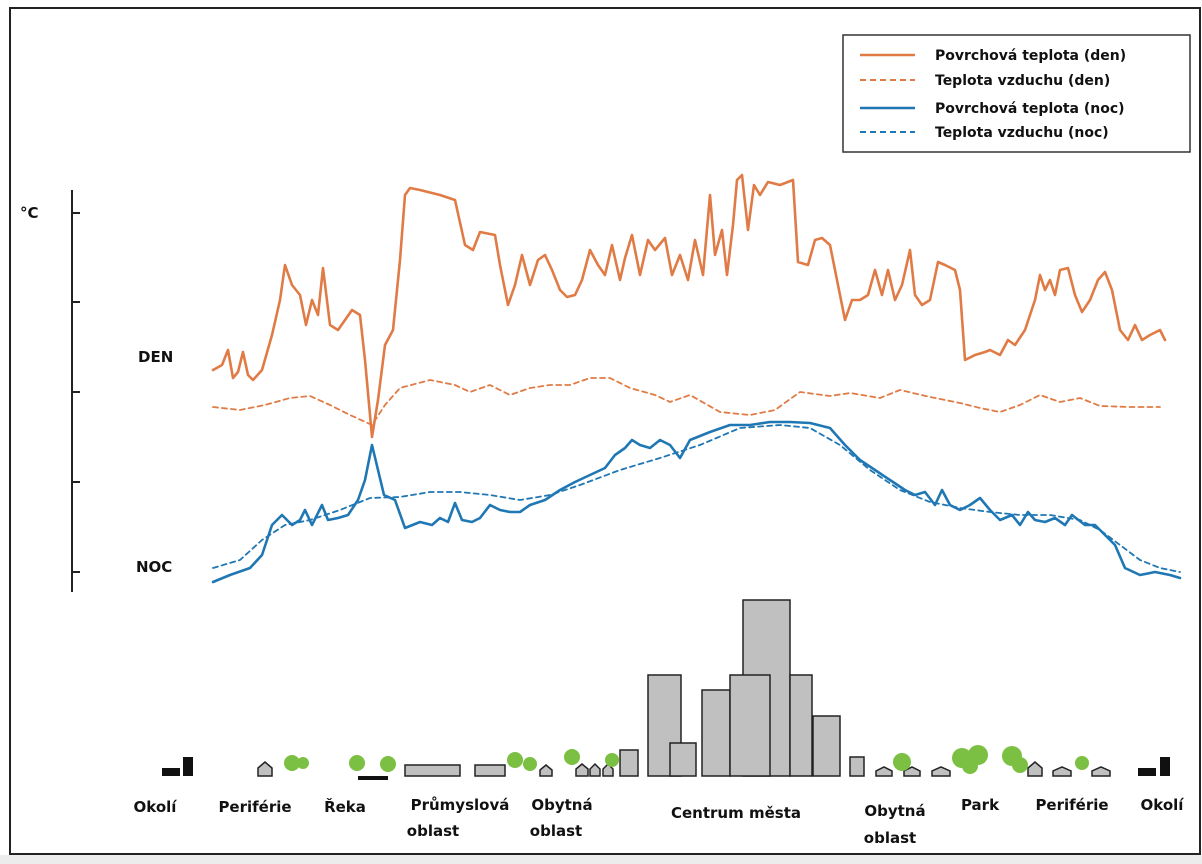 This screenshot has height=864, width=1202. I want to click on legend-label: Teplota vzduchu (noc), so click(1022, 133).